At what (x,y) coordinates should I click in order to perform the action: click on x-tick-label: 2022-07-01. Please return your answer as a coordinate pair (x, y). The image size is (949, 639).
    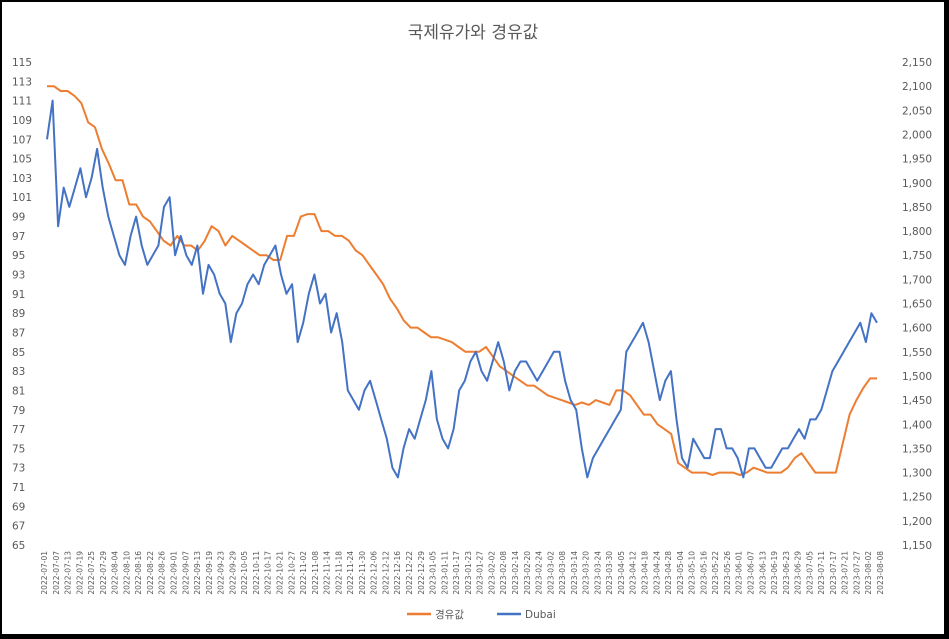
    Looking at the image, I should click on (44, 573).